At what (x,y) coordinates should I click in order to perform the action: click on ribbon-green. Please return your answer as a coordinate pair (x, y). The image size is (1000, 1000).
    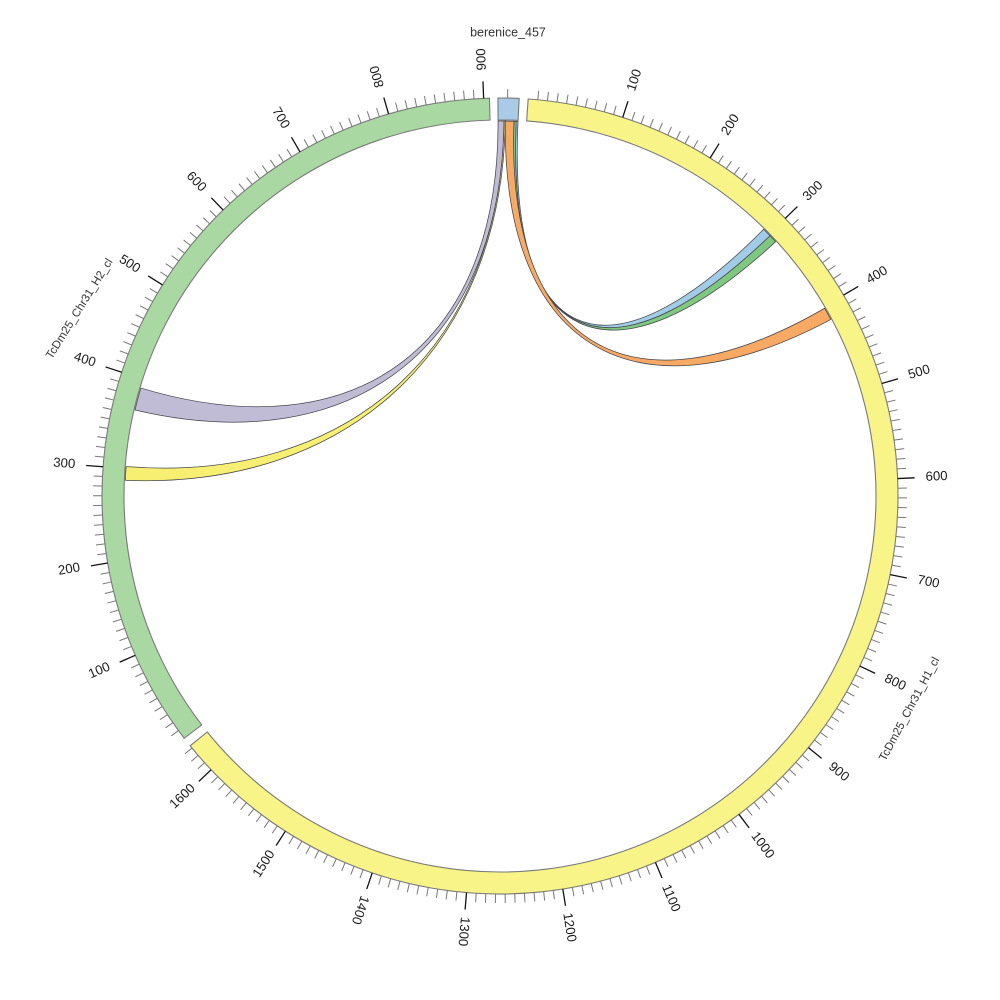
    Looking at the image, I should click on (645, 225).